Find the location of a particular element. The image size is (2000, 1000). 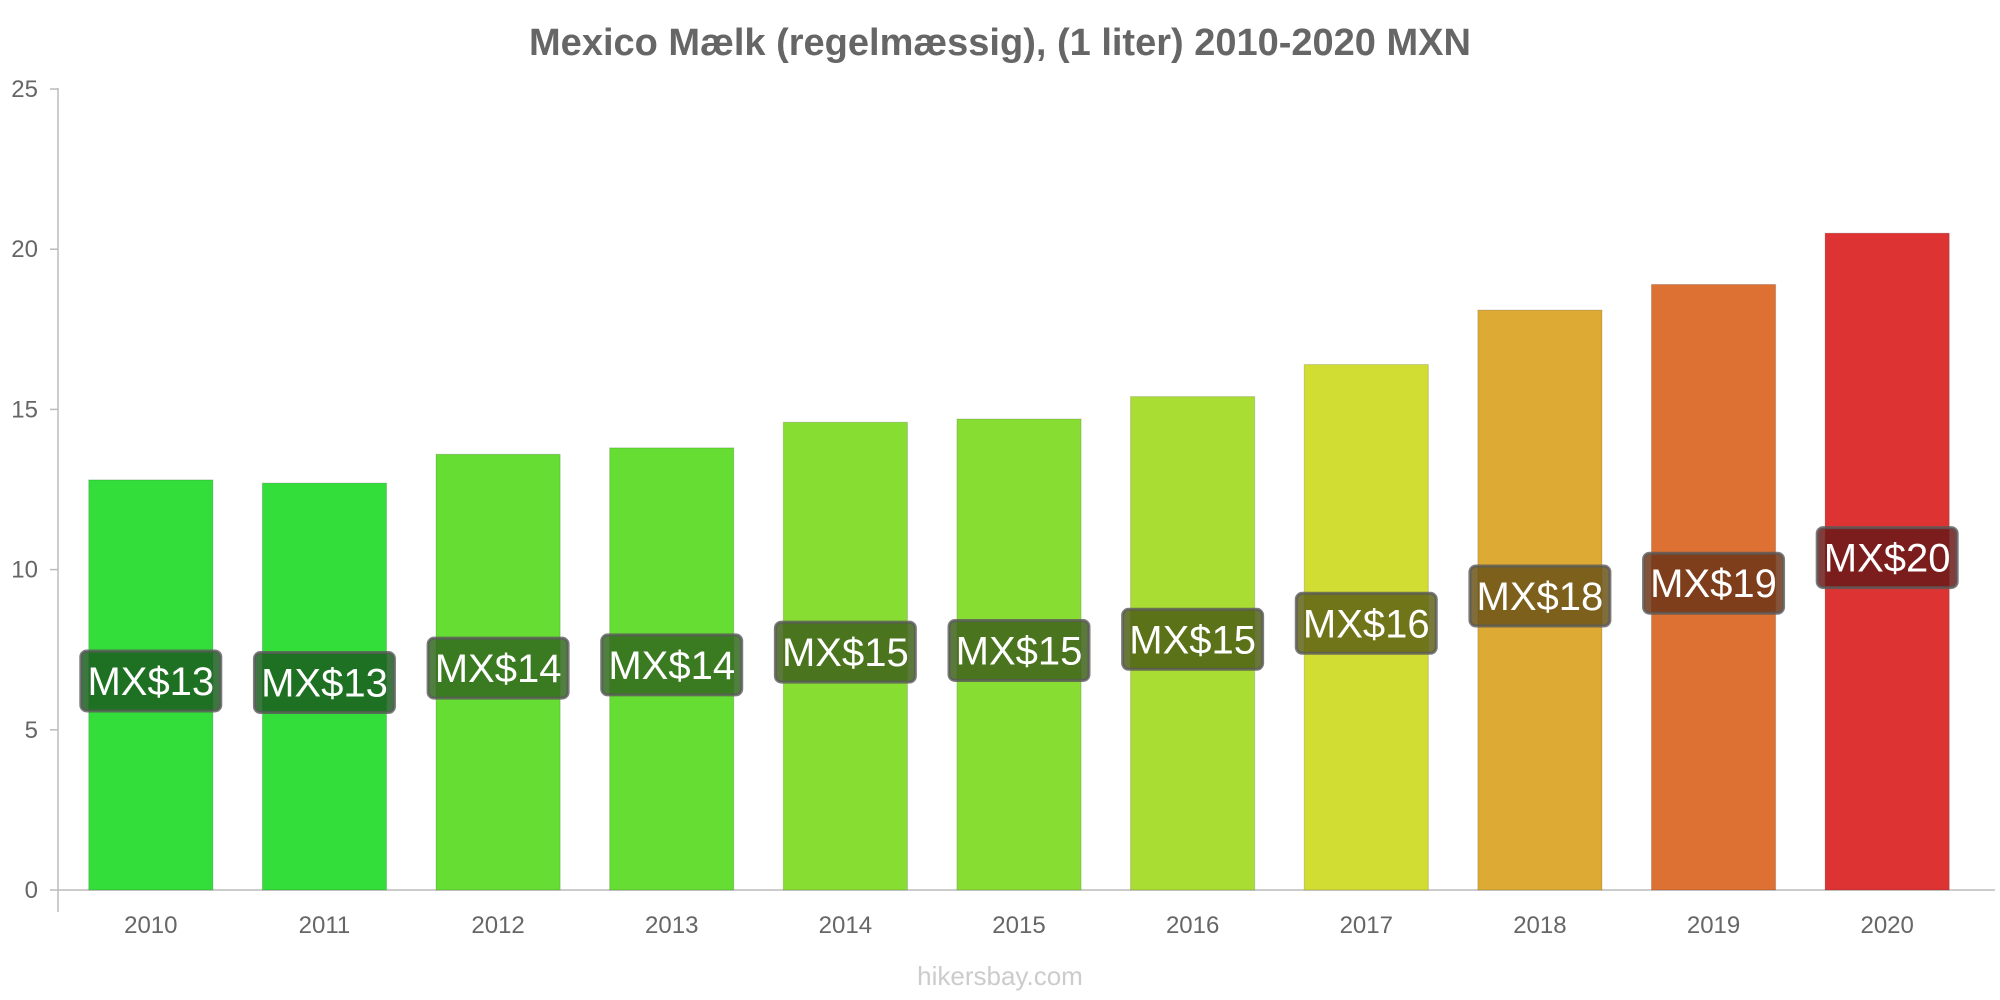

y-tick-label: 20 is located at coordinates (24, 249).